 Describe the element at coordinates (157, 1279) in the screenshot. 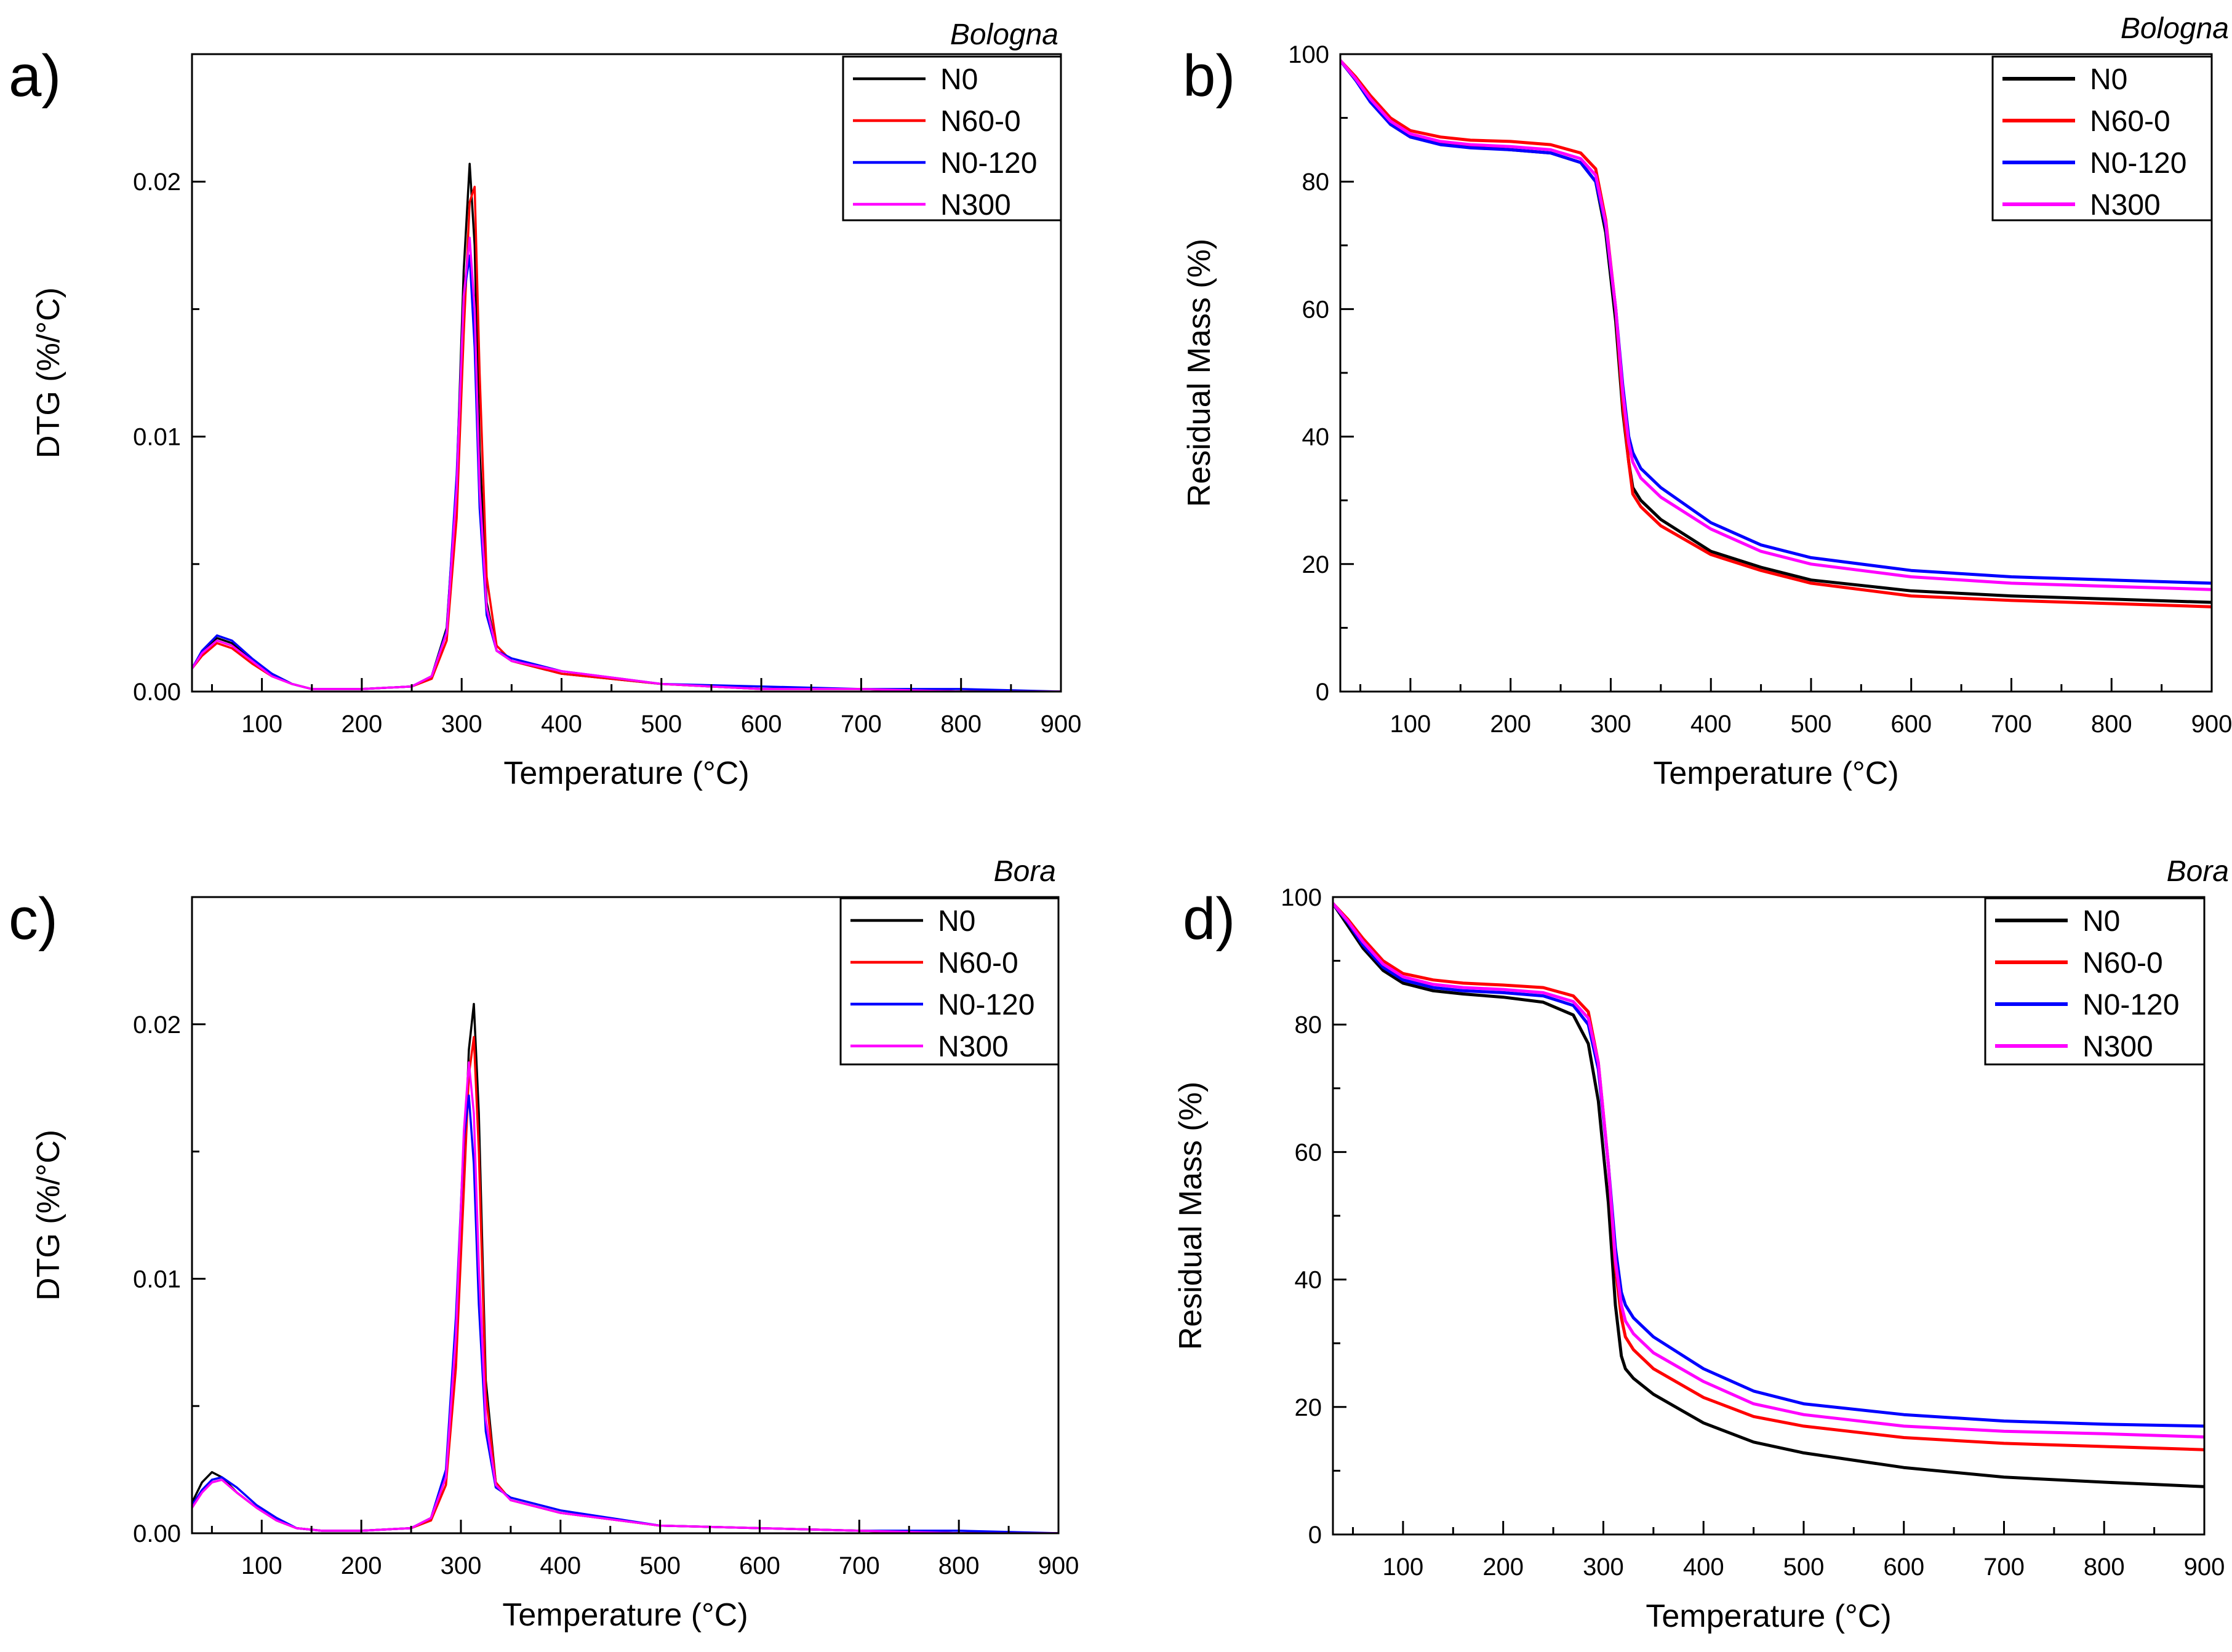

I see `y-tick-label: 0.01` at that location.